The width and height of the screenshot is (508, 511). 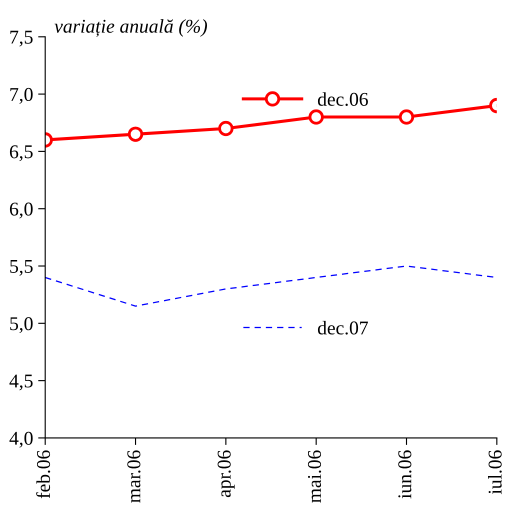 I want to click on y-tick-label: 4,5, so click(x=21, y=382).